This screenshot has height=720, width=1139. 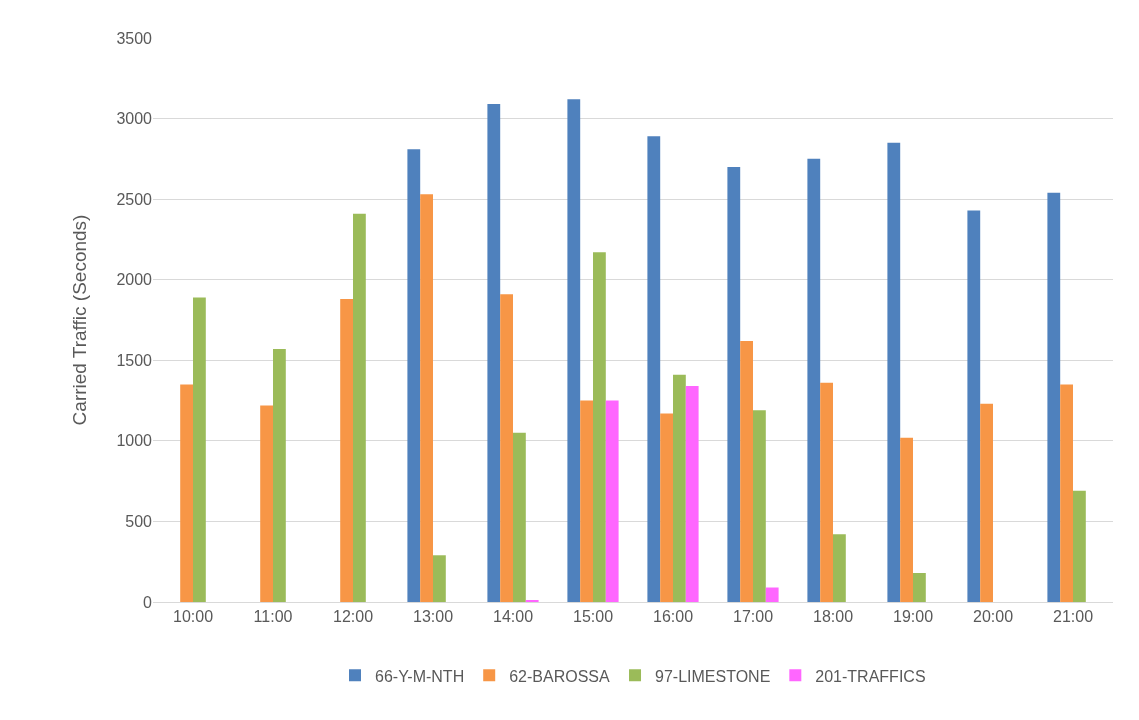 What do you see at coordinates (913, 617) in the screenshot?
I see `x-tick-label: 19:00` at bounding box center [913, 617].